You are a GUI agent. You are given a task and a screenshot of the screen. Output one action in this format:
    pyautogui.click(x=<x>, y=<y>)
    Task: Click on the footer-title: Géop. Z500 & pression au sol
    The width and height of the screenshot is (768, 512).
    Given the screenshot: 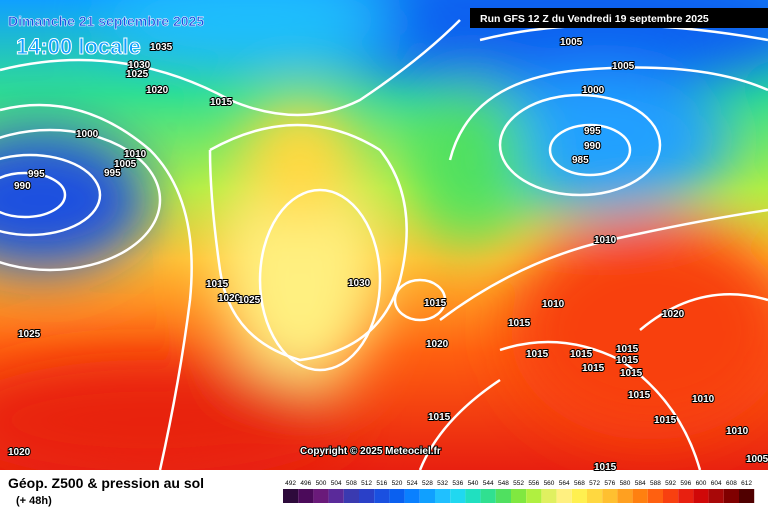 What is the action you would take?
    pyautogui.click(x=106, y=483)
    